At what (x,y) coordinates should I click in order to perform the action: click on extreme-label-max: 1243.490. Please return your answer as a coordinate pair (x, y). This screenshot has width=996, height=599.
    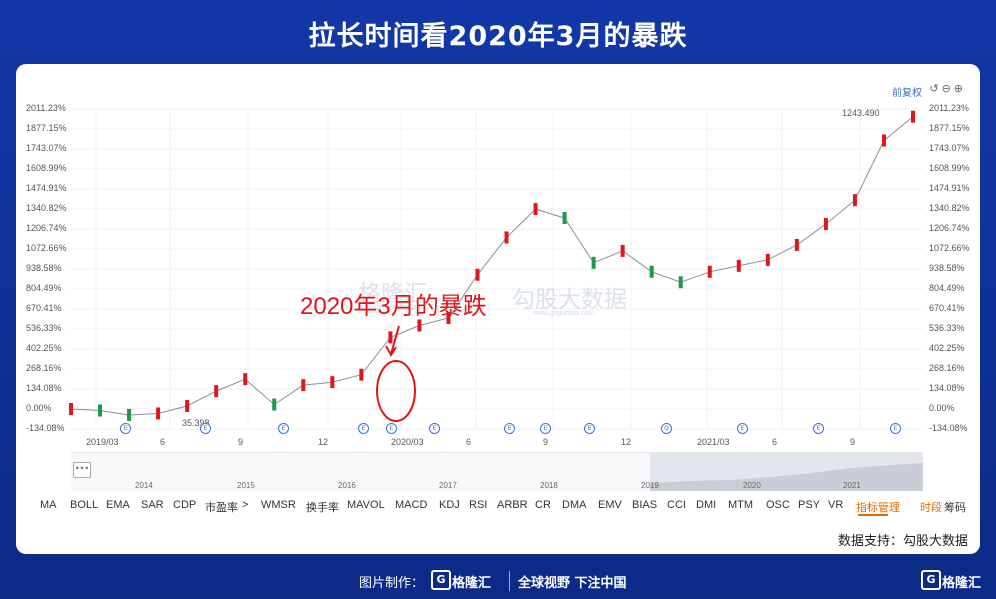
    Looking at the image, I should click on (861, 113).